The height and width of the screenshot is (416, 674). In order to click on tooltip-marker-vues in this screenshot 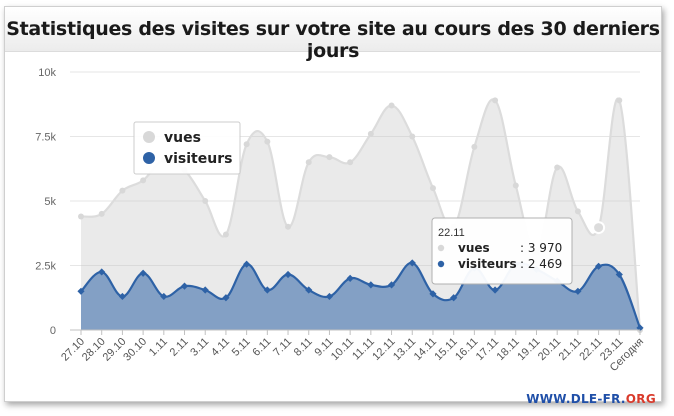, I will do `click(441, 248)`.